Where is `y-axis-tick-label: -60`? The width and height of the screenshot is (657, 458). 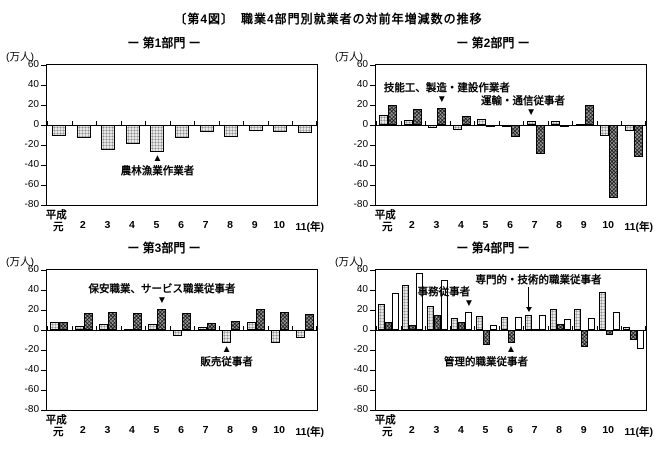
y-axis-tick-label: -60 is located at coordinates (31, 389).